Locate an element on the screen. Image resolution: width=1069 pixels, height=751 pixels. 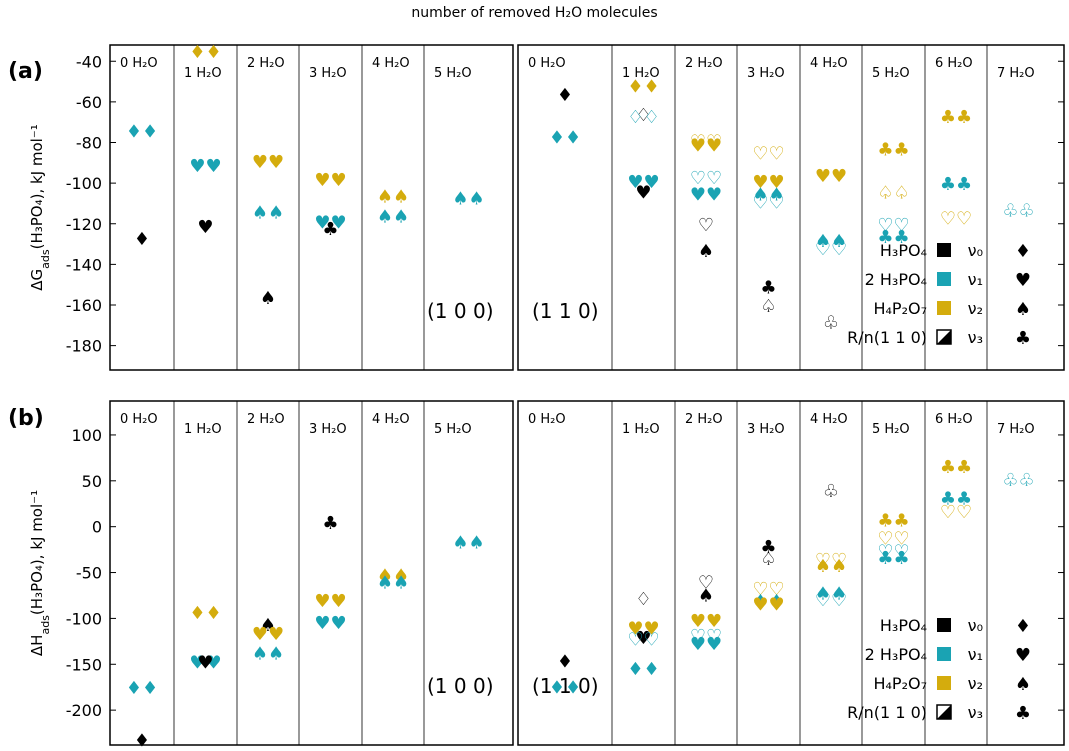
panel-label: (b) is located at coordinates (26, 418).